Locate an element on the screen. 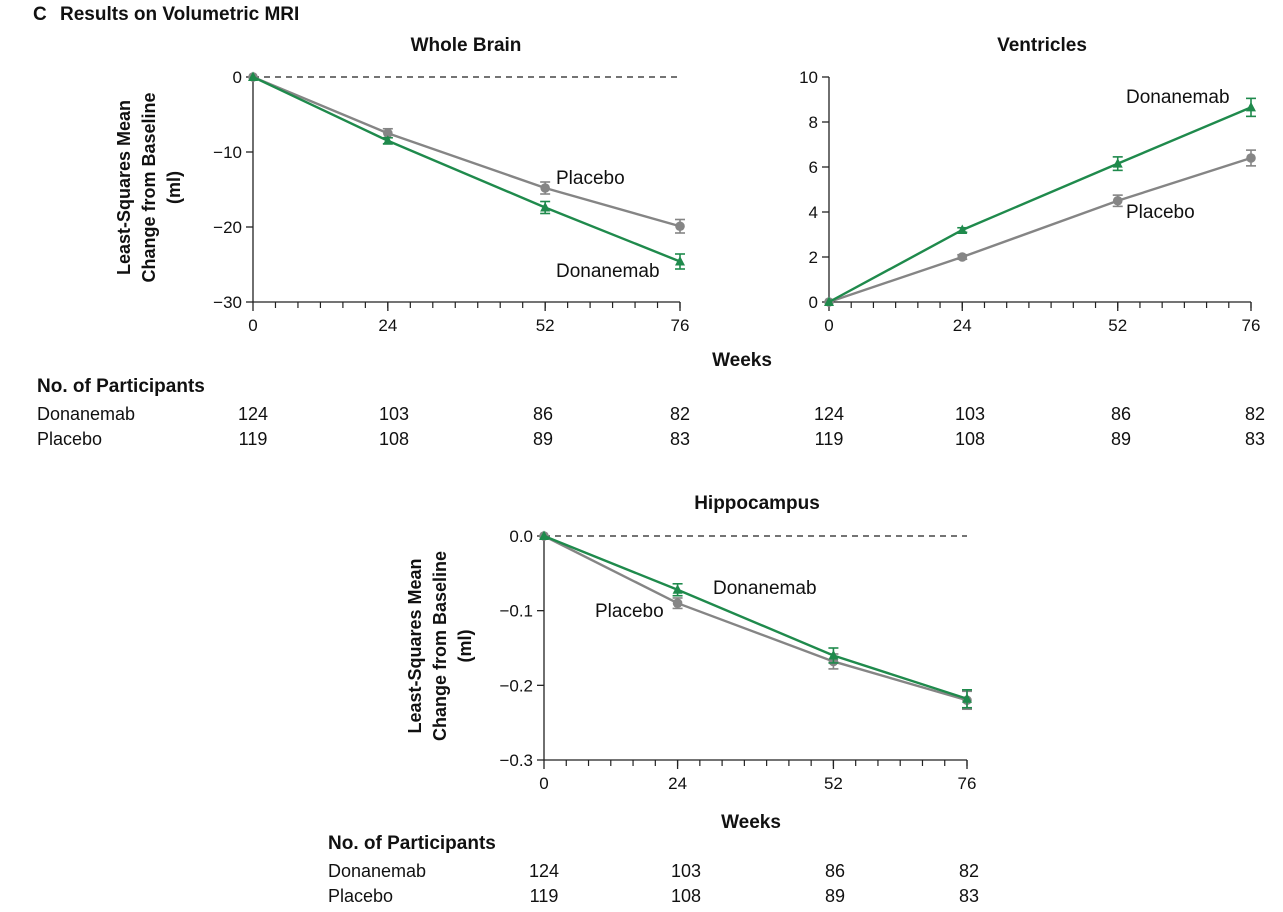 Image resolution: width=1283 pixels, height=912 pixels. participants-title-bottom: No. of Participants is located at coordinates (412, 843).